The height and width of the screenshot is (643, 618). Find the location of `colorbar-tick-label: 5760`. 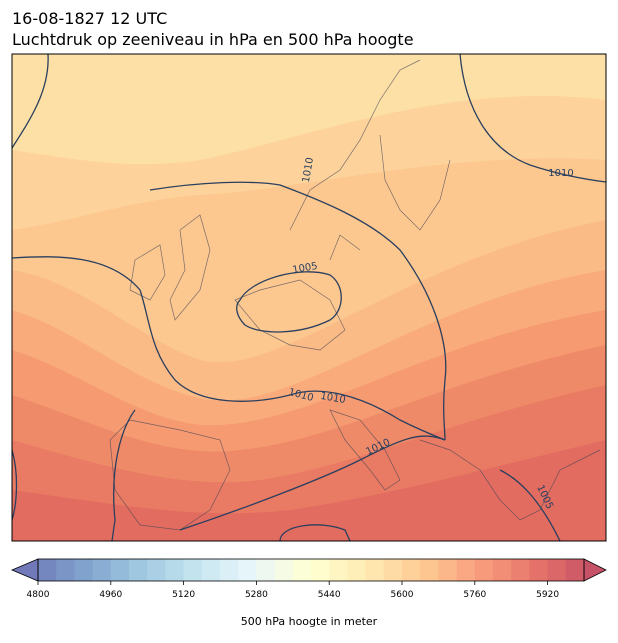

colorbar-tick-label: 5760 is located at coordinates (474, 595).